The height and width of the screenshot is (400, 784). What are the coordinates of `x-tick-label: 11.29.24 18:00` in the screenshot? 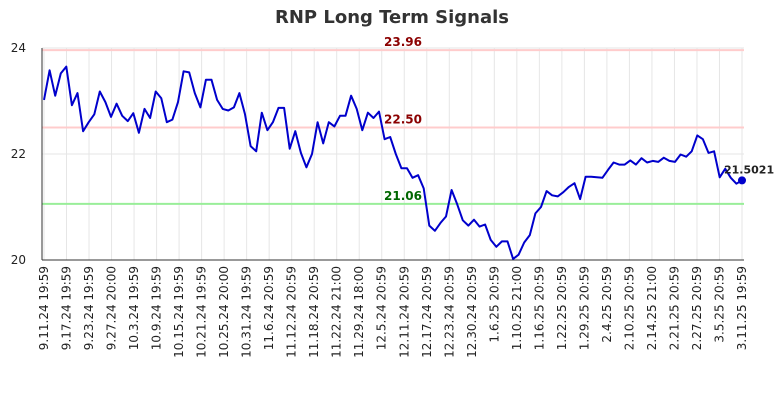 It's located at (359, 312).